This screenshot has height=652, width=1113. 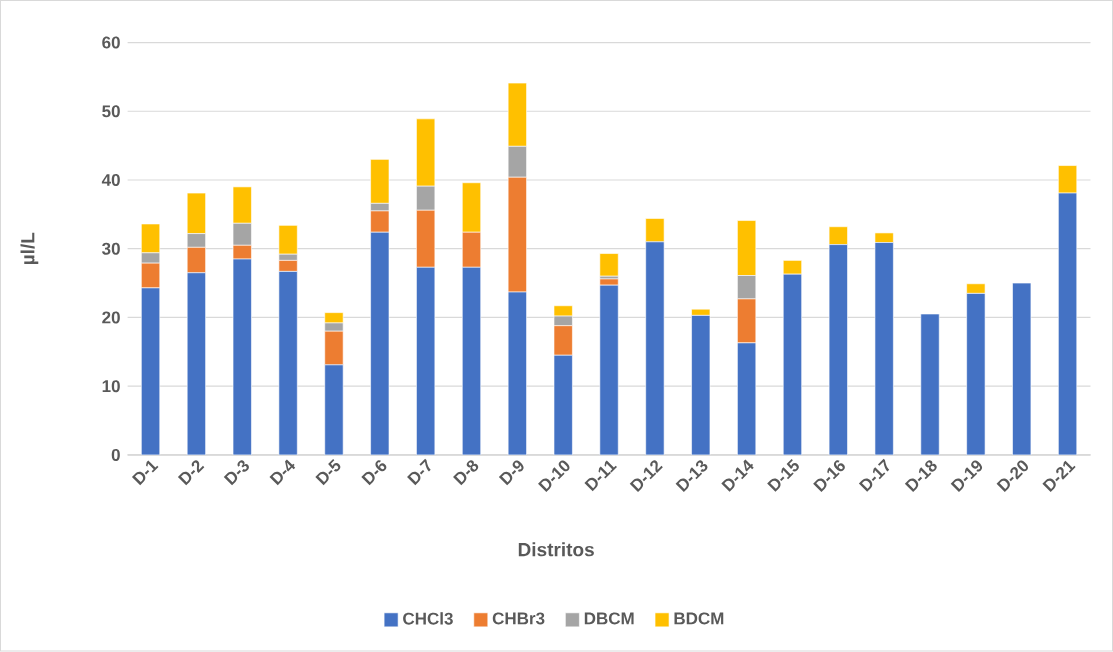 What do you see at coordinates (111, 111) in the screenshot?
I see `y-tick-label: 50` at bounding box center [111, 111].